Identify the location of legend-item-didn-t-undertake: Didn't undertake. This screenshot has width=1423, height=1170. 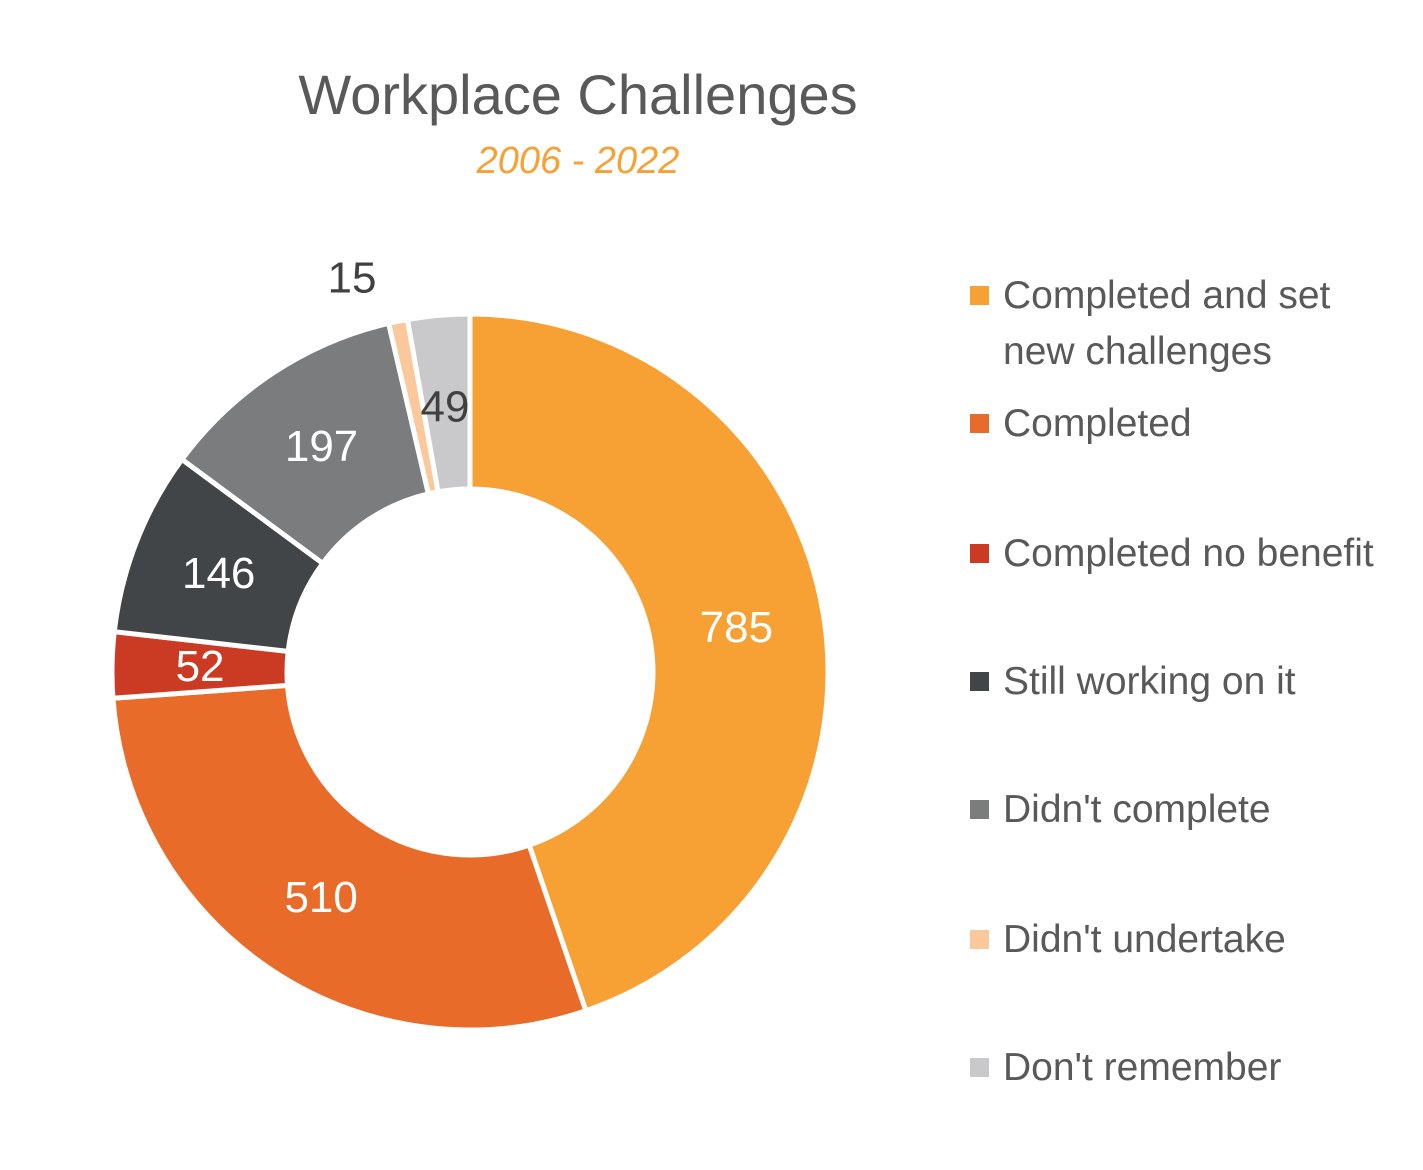
(1188, 940).